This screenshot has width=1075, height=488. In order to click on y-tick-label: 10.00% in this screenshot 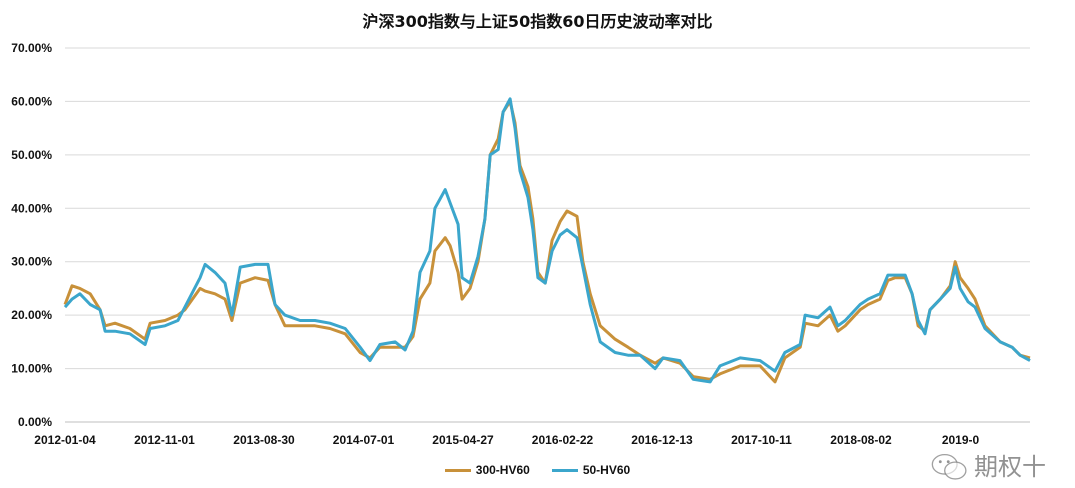, I will do `click(31, 369)`.